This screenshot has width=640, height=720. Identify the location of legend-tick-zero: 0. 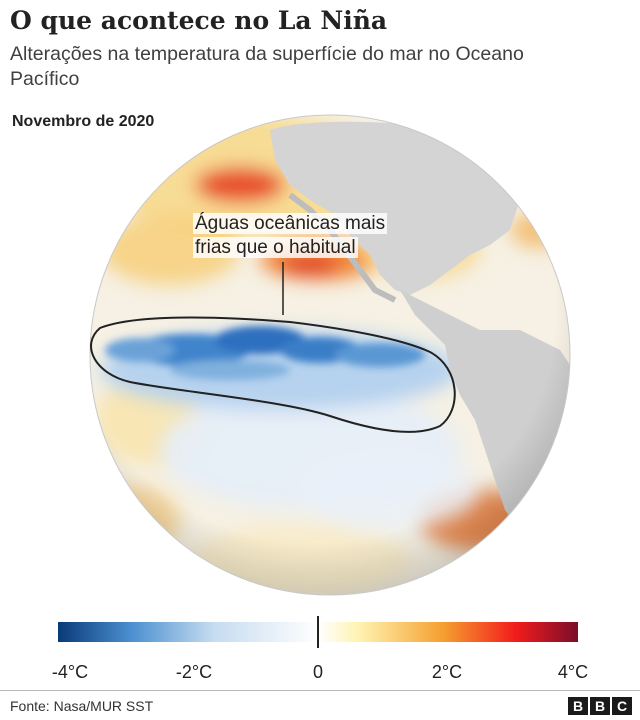
(318, 672).